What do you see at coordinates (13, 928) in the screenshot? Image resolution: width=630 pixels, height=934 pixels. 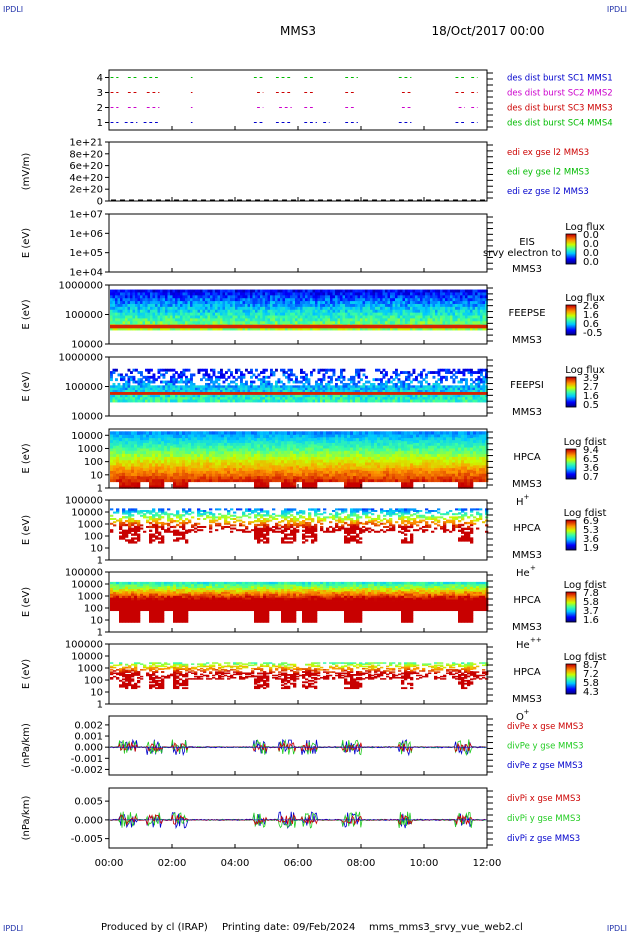 I see `corner-label-bottom-left: IPDLI` at bounding box center [13, 928].